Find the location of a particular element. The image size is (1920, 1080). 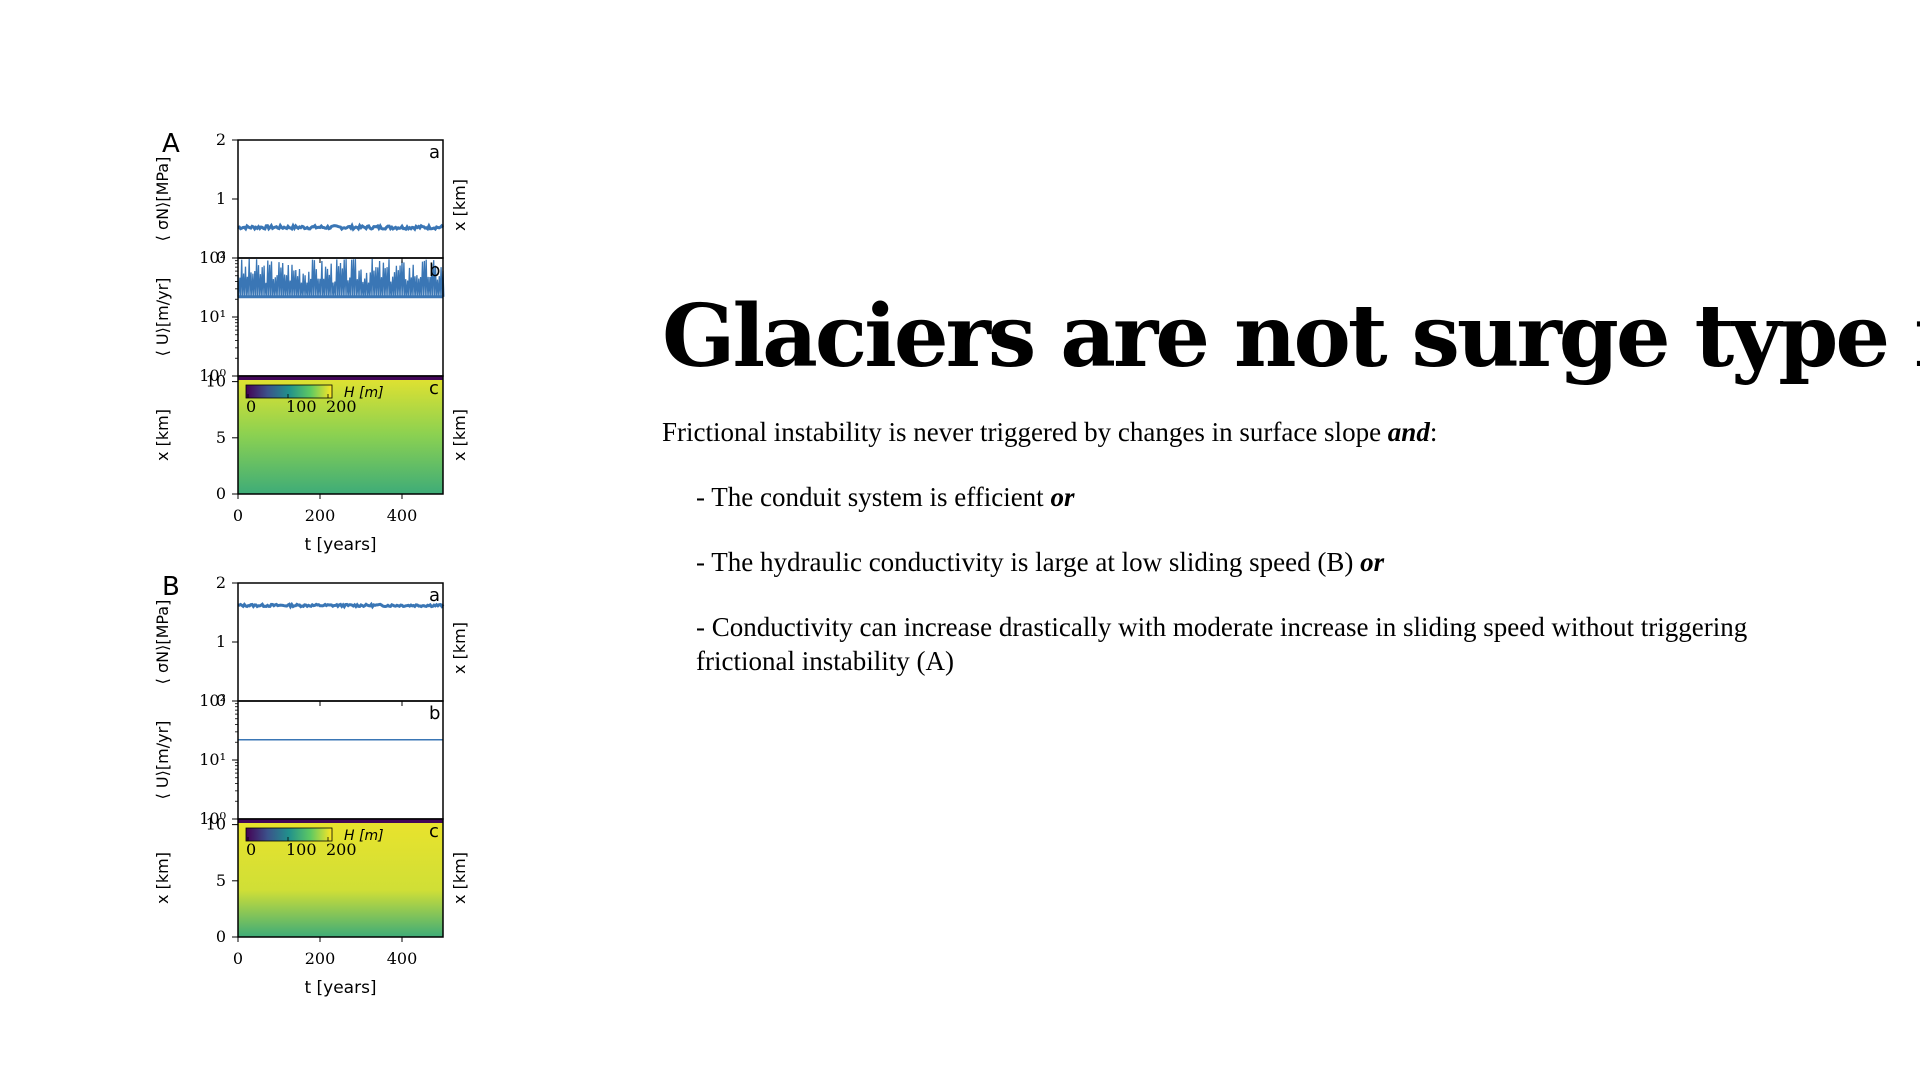

figure-letter-A: A is located at coordinates (171, 144).